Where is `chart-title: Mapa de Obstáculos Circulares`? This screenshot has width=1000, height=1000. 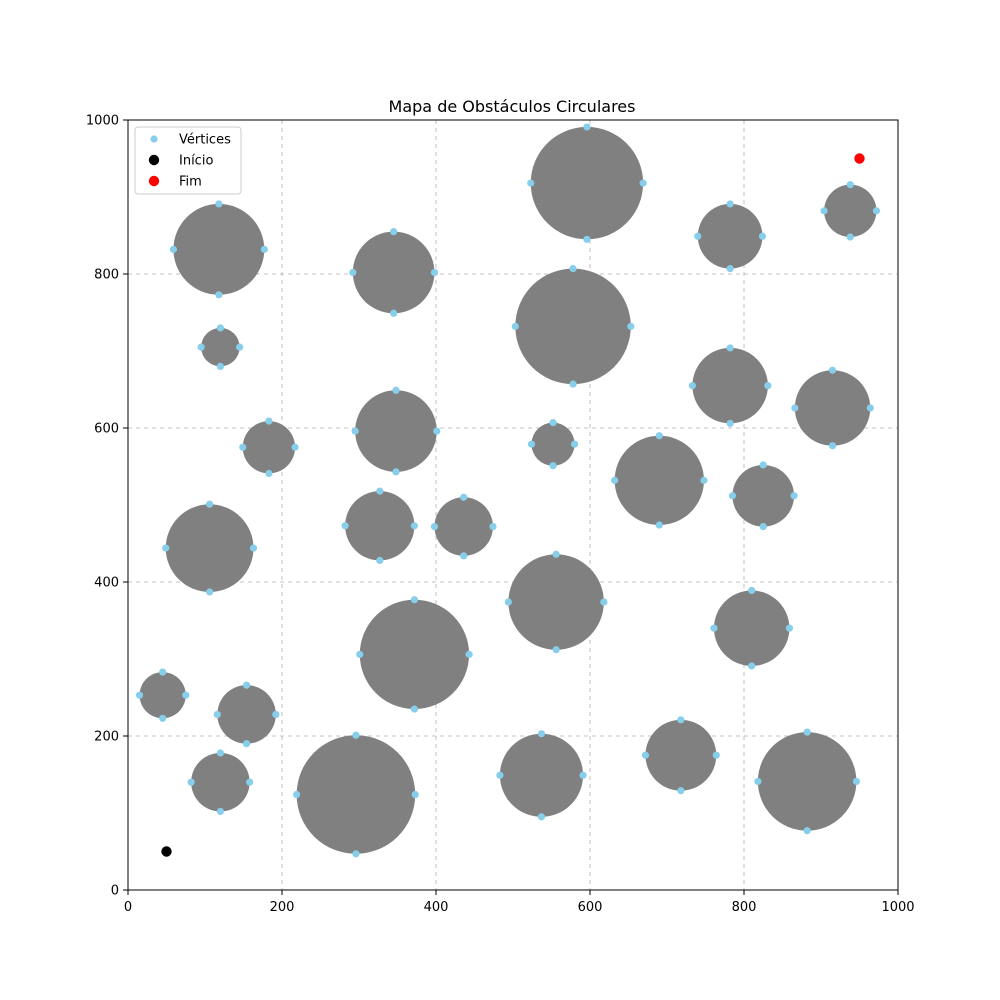 chart-title: Mapa de Obstáculos Circulares is located at coordinates (512, 106).